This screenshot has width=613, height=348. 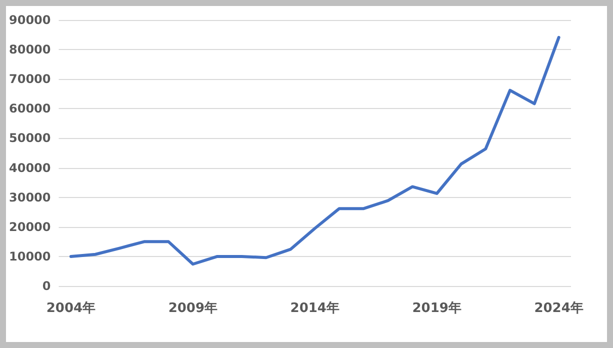 I want to click on y-tick-label: 40000, so click(x=30, y=167).